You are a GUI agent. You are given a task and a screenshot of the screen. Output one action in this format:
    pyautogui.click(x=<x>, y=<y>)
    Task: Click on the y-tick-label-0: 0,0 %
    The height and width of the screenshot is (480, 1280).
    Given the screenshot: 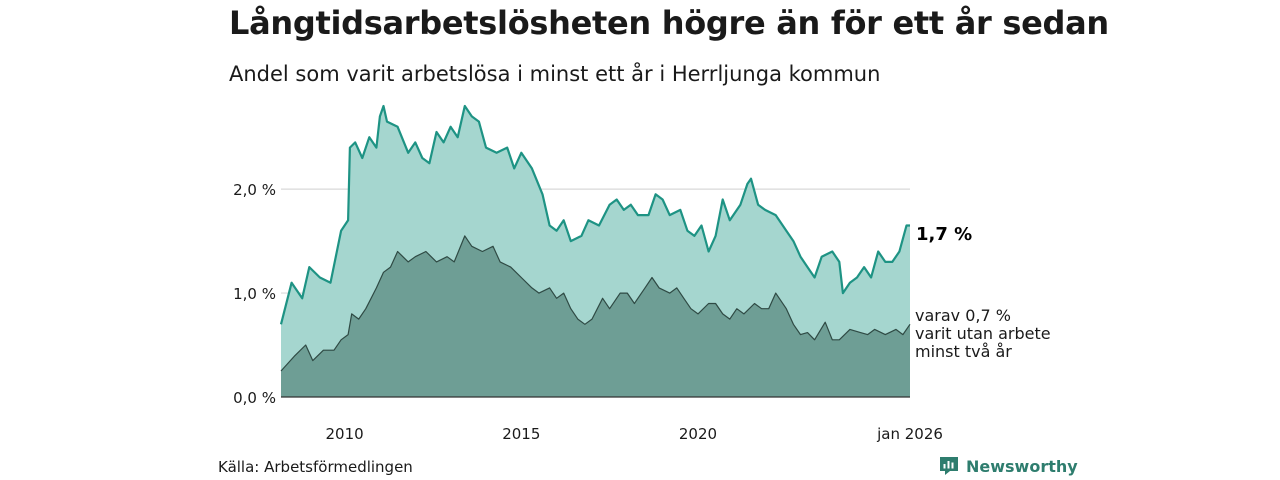 What is the action you would take?
    pyautogui.click(x=254, y=398)
    